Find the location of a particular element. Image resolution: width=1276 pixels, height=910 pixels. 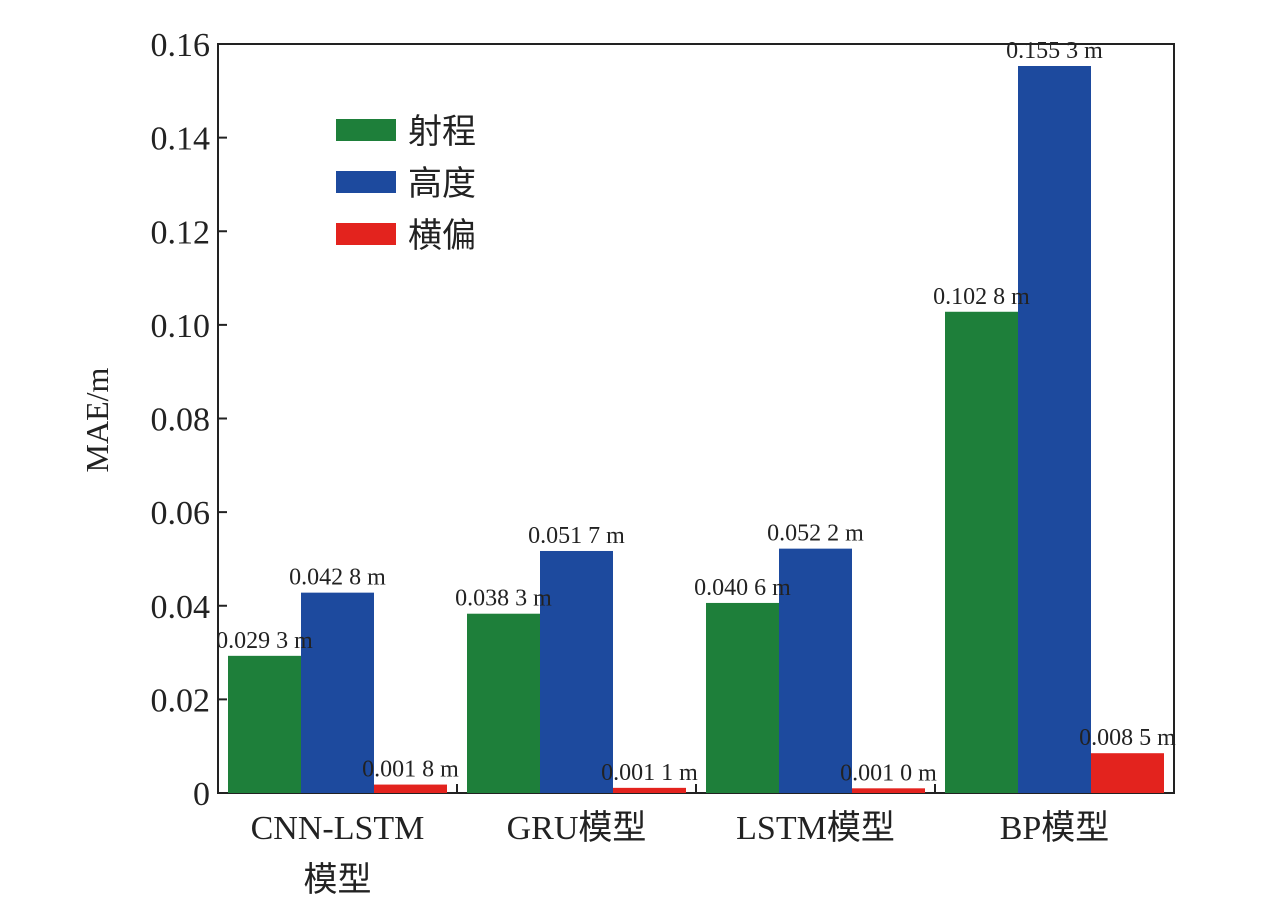

data-label: 0.051 7 m is located at coordinates (576, 536).